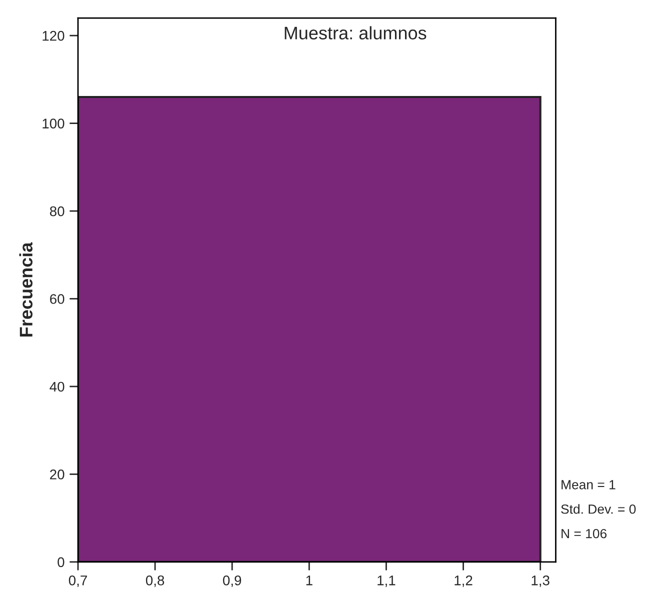 The height and width of the screenshot is (601, 650). I want to click on y-tick-label: 100, so click(53, 123).